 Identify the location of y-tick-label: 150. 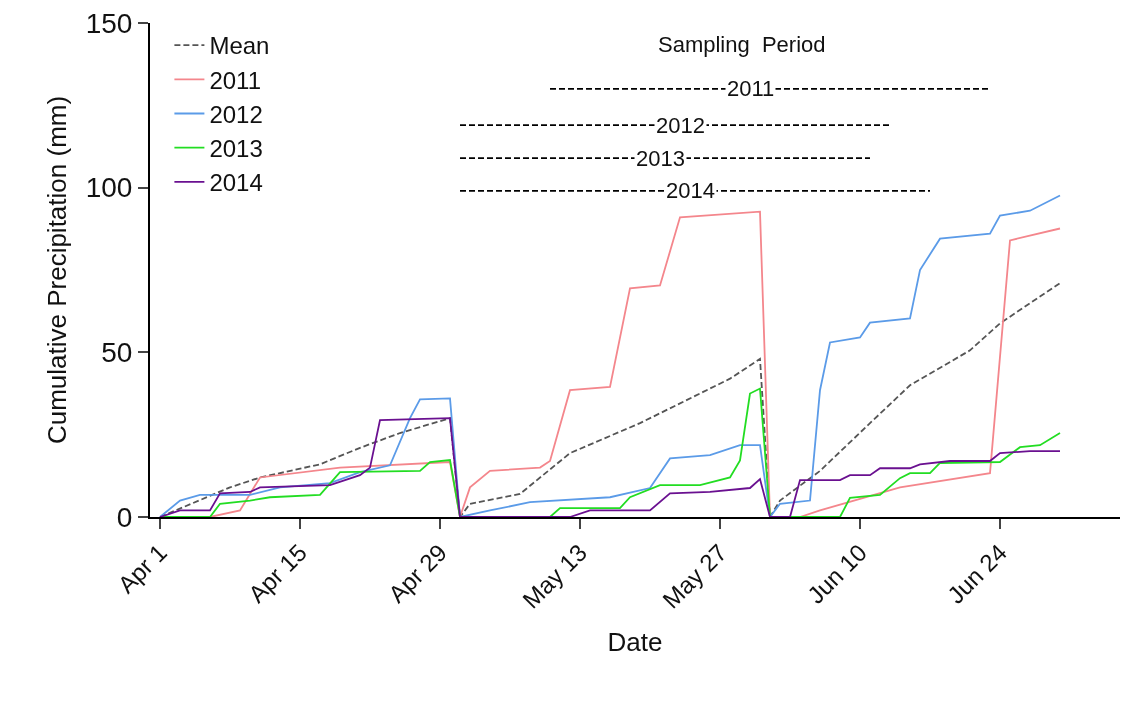
(109, 23).